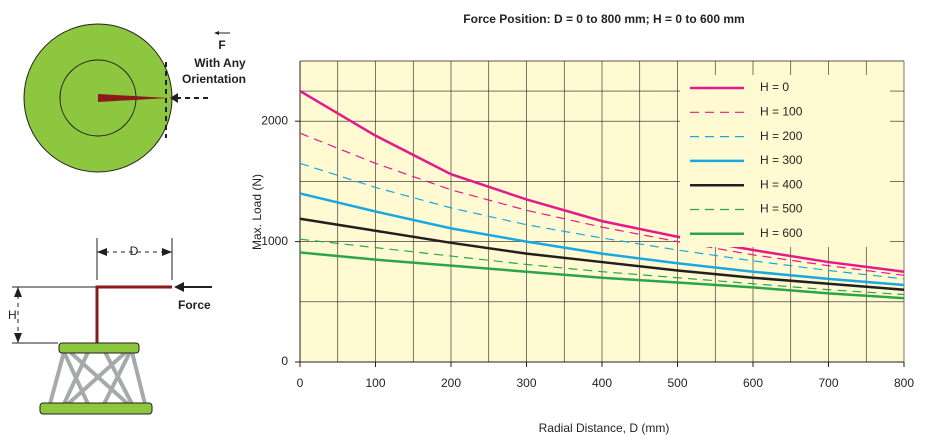 The image size is (930, 443). I want to click on x-tick-label: 500, so click(677, 383).